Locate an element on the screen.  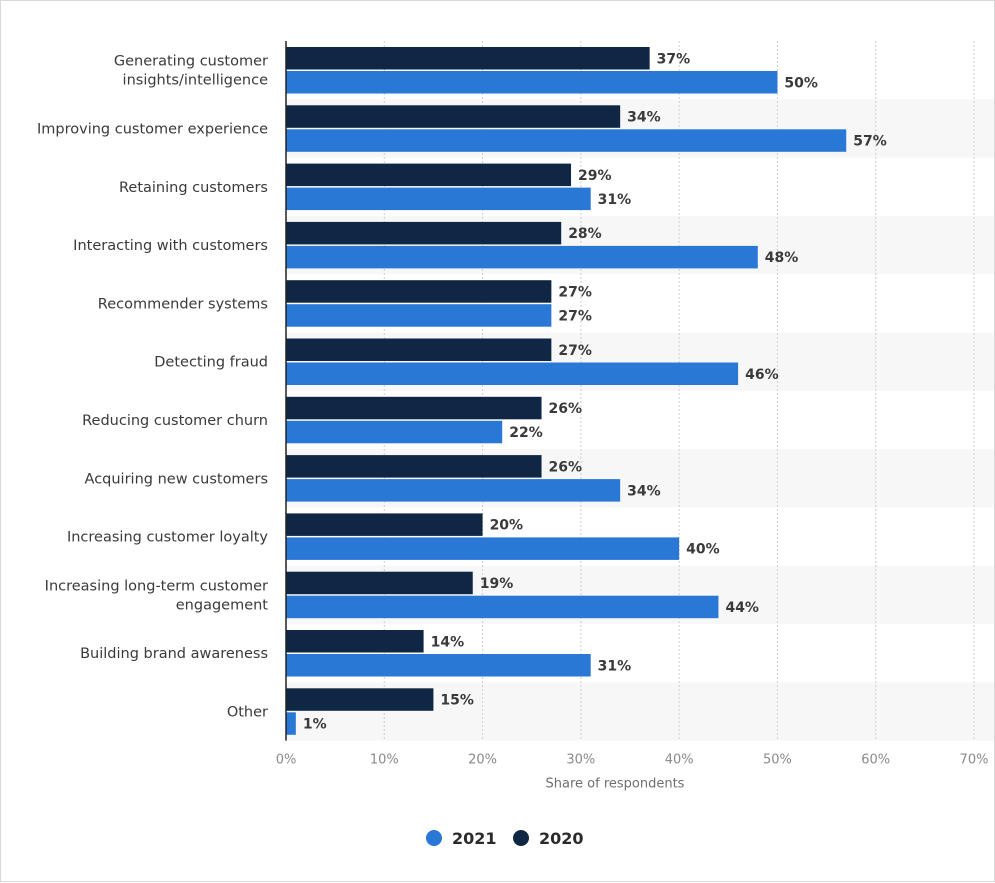
category-label: Retaining customers is located at coordinates (193, 188).